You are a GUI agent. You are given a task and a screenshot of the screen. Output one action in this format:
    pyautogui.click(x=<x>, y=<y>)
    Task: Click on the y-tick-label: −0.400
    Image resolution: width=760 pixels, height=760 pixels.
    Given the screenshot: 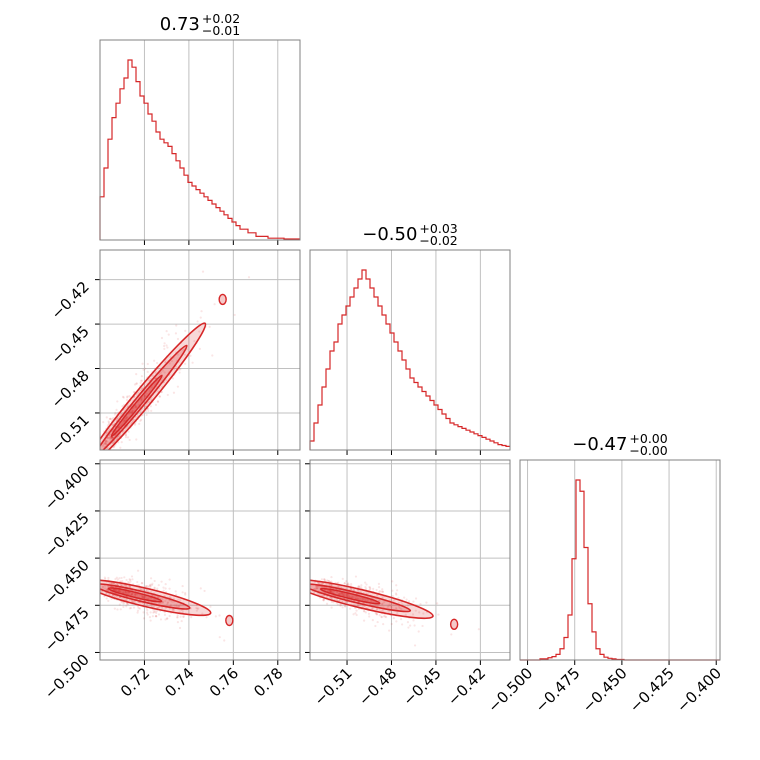 What is the action you would take?
    pyautogui.click(x=67, y=488)
    